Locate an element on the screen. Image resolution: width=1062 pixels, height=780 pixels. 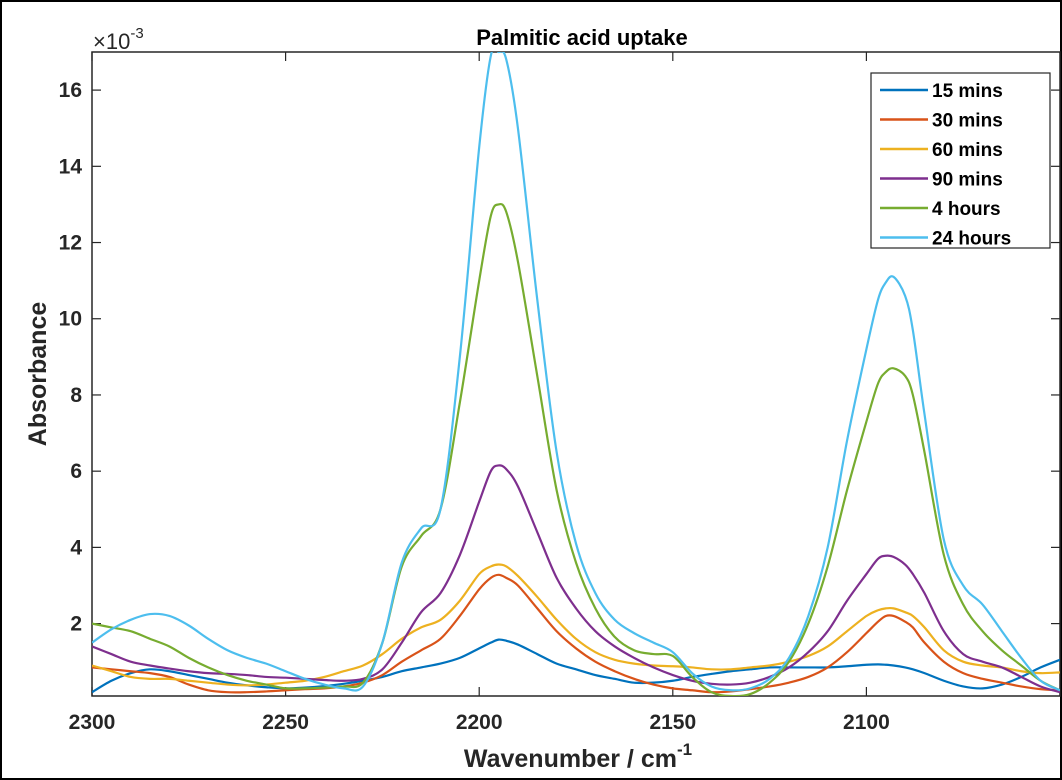
y-tick-label: 14 is located at coordinates (71, 166).